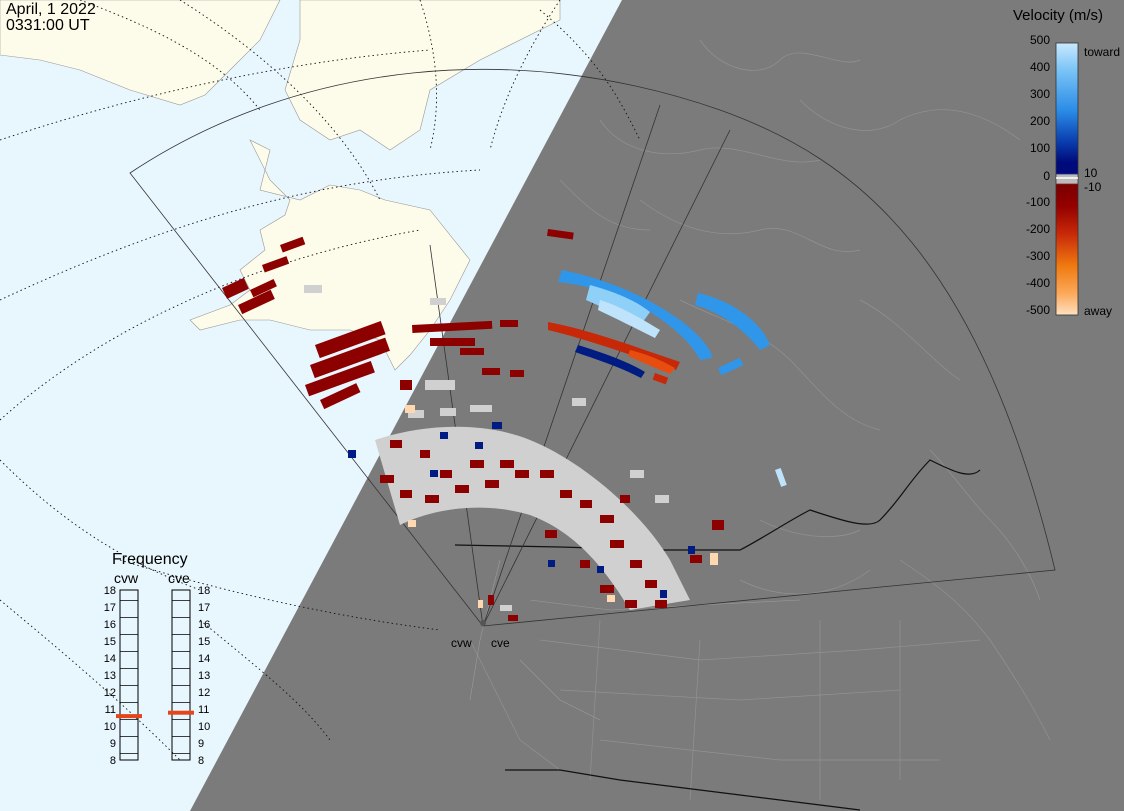 The image size is (1124, 811). Describe the element at coordinates (1039, 94) in the screenshot. I see `velocity-tick-label: 300` at that location.